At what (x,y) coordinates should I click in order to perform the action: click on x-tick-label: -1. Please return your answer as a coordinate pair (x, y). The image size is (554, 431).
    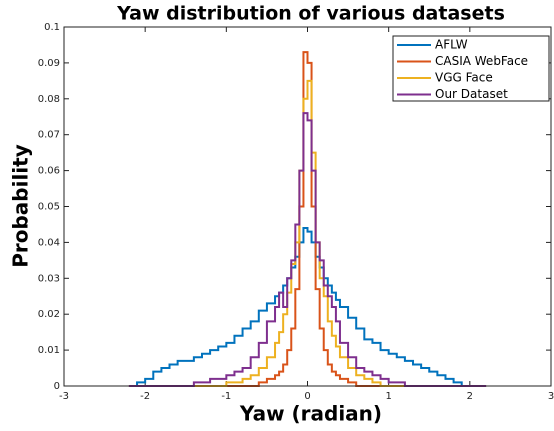
    Looking at the image, I should click on (226, 396).